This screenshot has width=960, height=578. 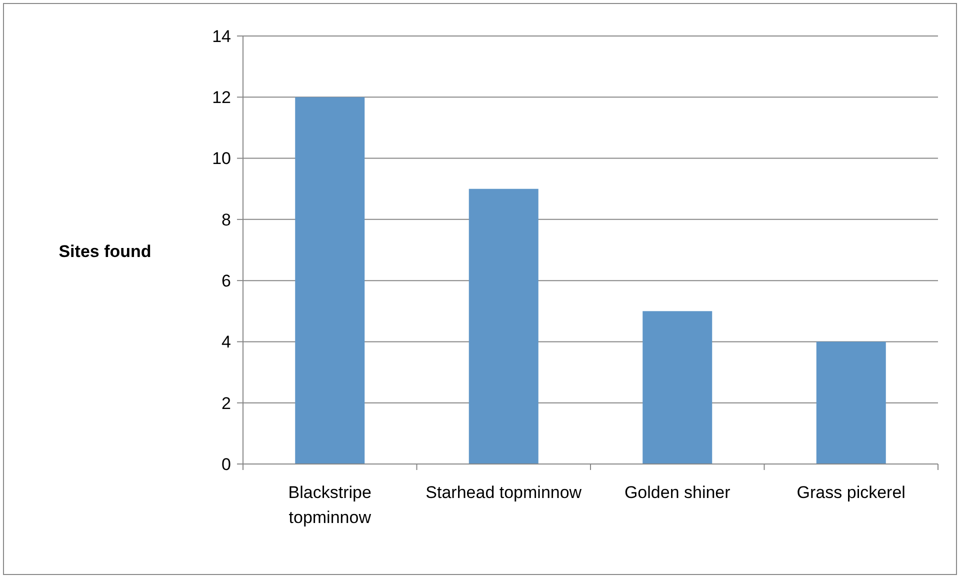 What do you see at coordinates (226, 464) in the screenshot?
I see `y-tick-label: 0` at bounding box center [226, 464].